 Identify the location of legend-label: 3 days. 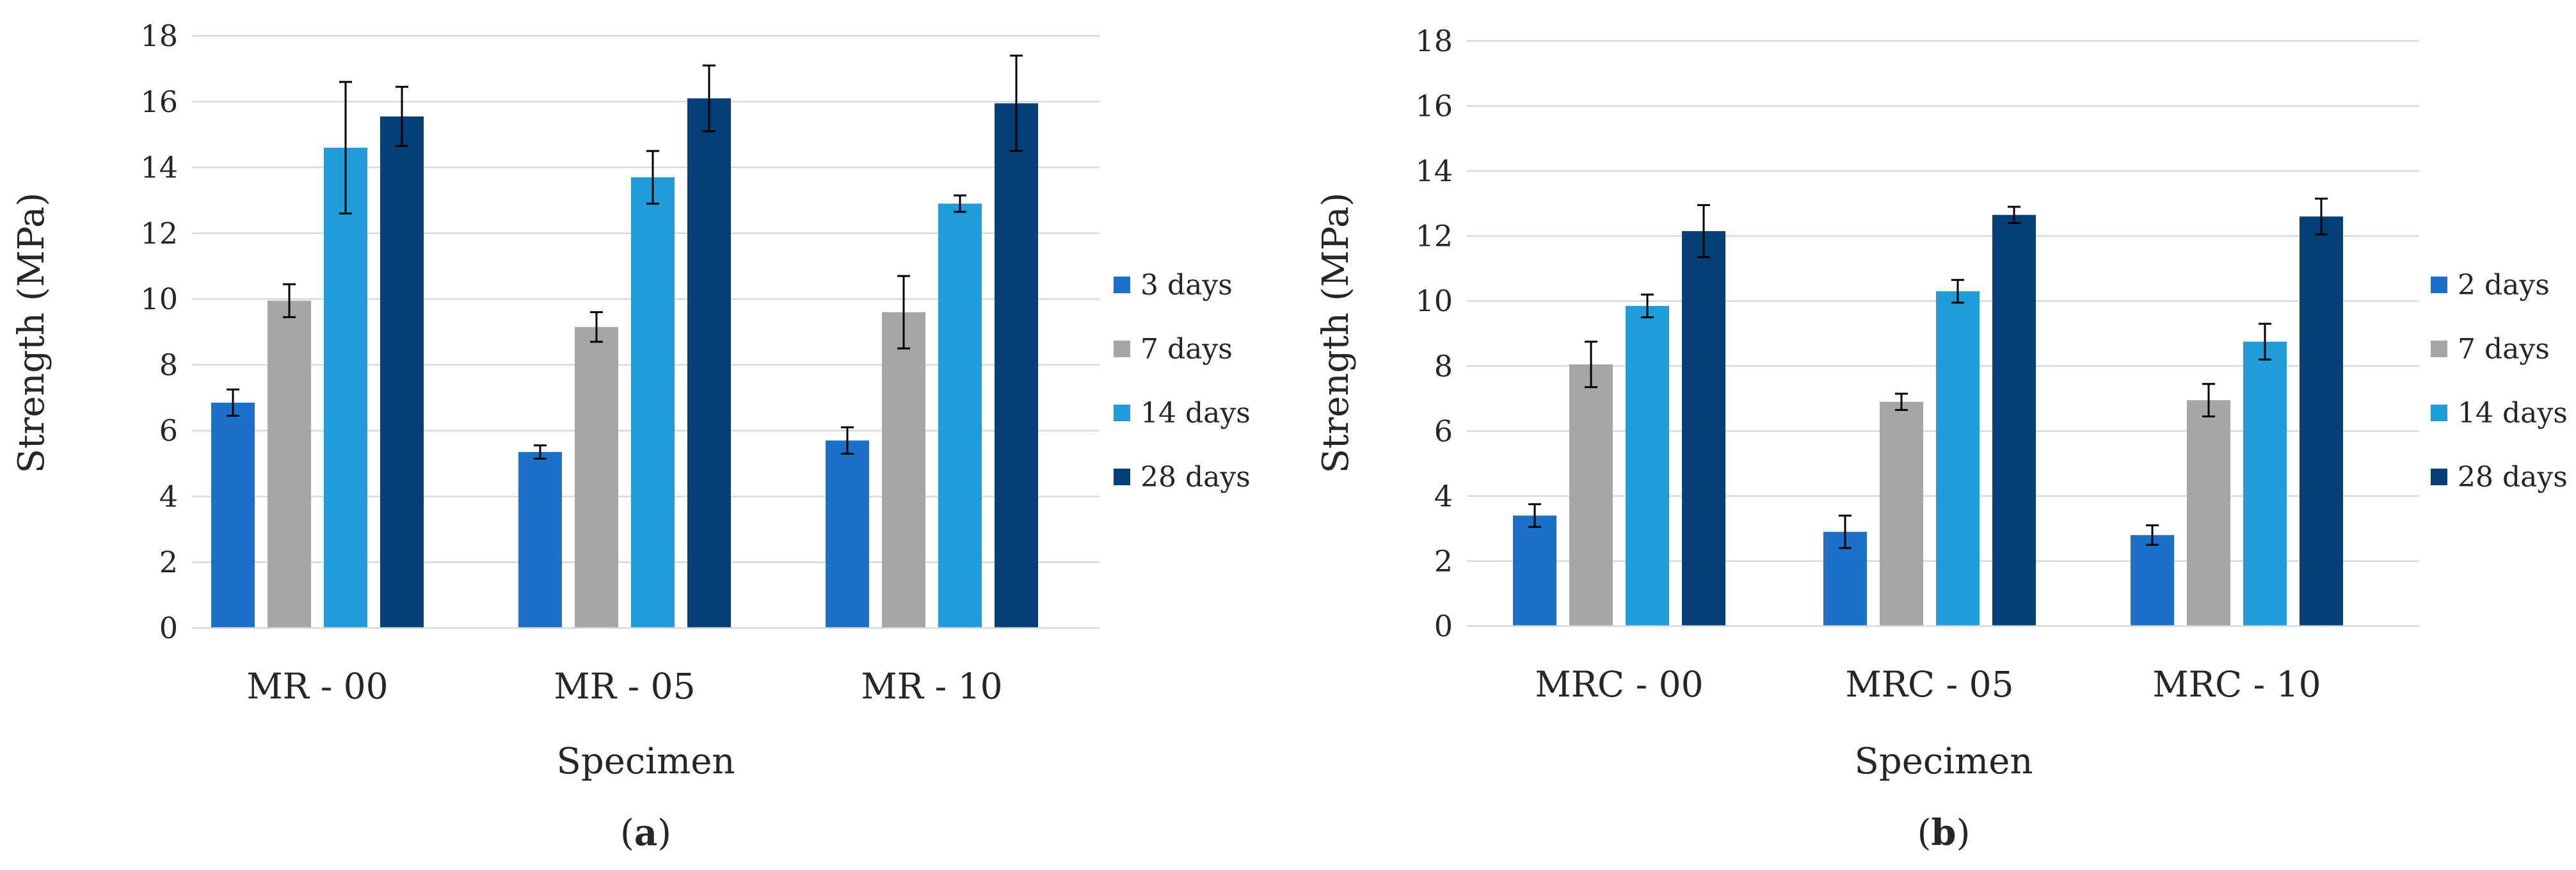
(1186, 285).